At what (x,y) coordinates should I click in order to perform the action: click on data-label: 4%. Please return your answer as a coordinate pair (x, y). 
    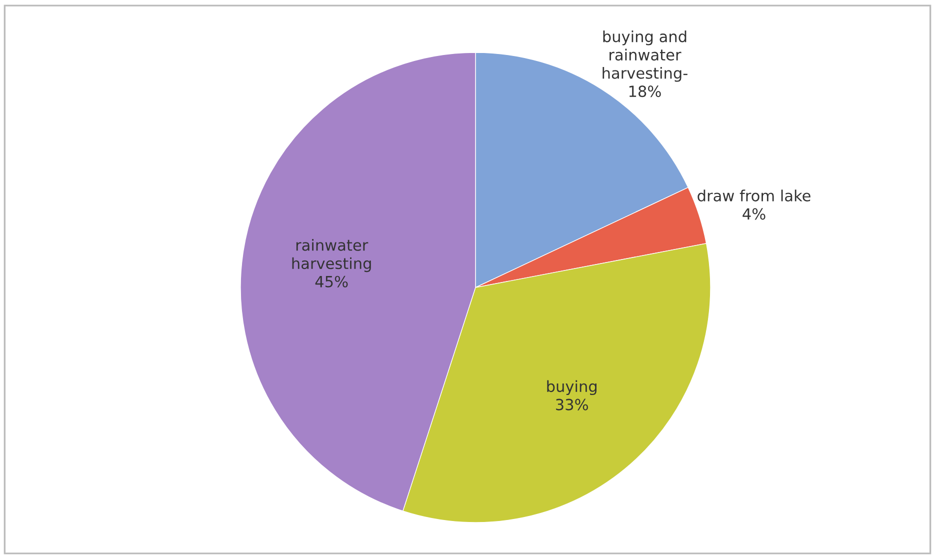
    Looking at the image, I should click on (754, 214).